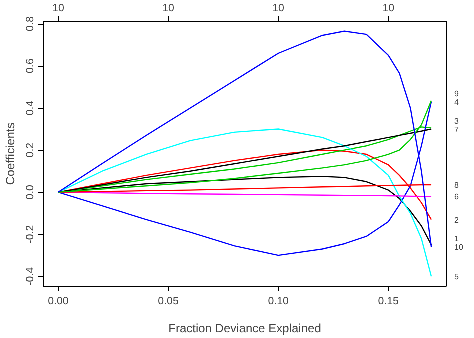  What do you see at coordinates (457, 197) in the screenshot?
I see `text: 6` at bounding box center [457, 197].